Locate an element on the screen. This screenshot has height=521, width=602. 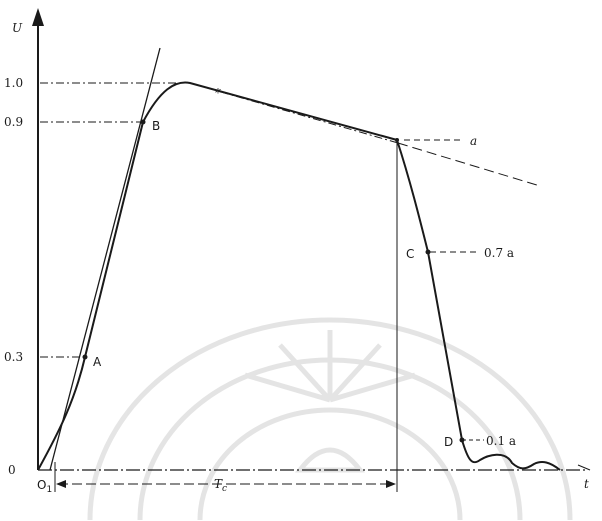
duration-letter: T is located at coordinates (218, 484).